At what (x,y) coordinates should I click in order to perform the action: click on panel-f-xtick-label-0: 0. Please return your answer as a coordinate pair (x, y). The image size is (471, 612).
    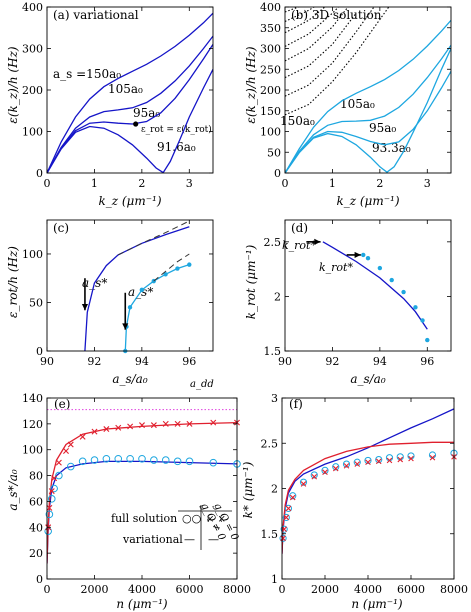
    Looking at the image, I should click on (282, 589).